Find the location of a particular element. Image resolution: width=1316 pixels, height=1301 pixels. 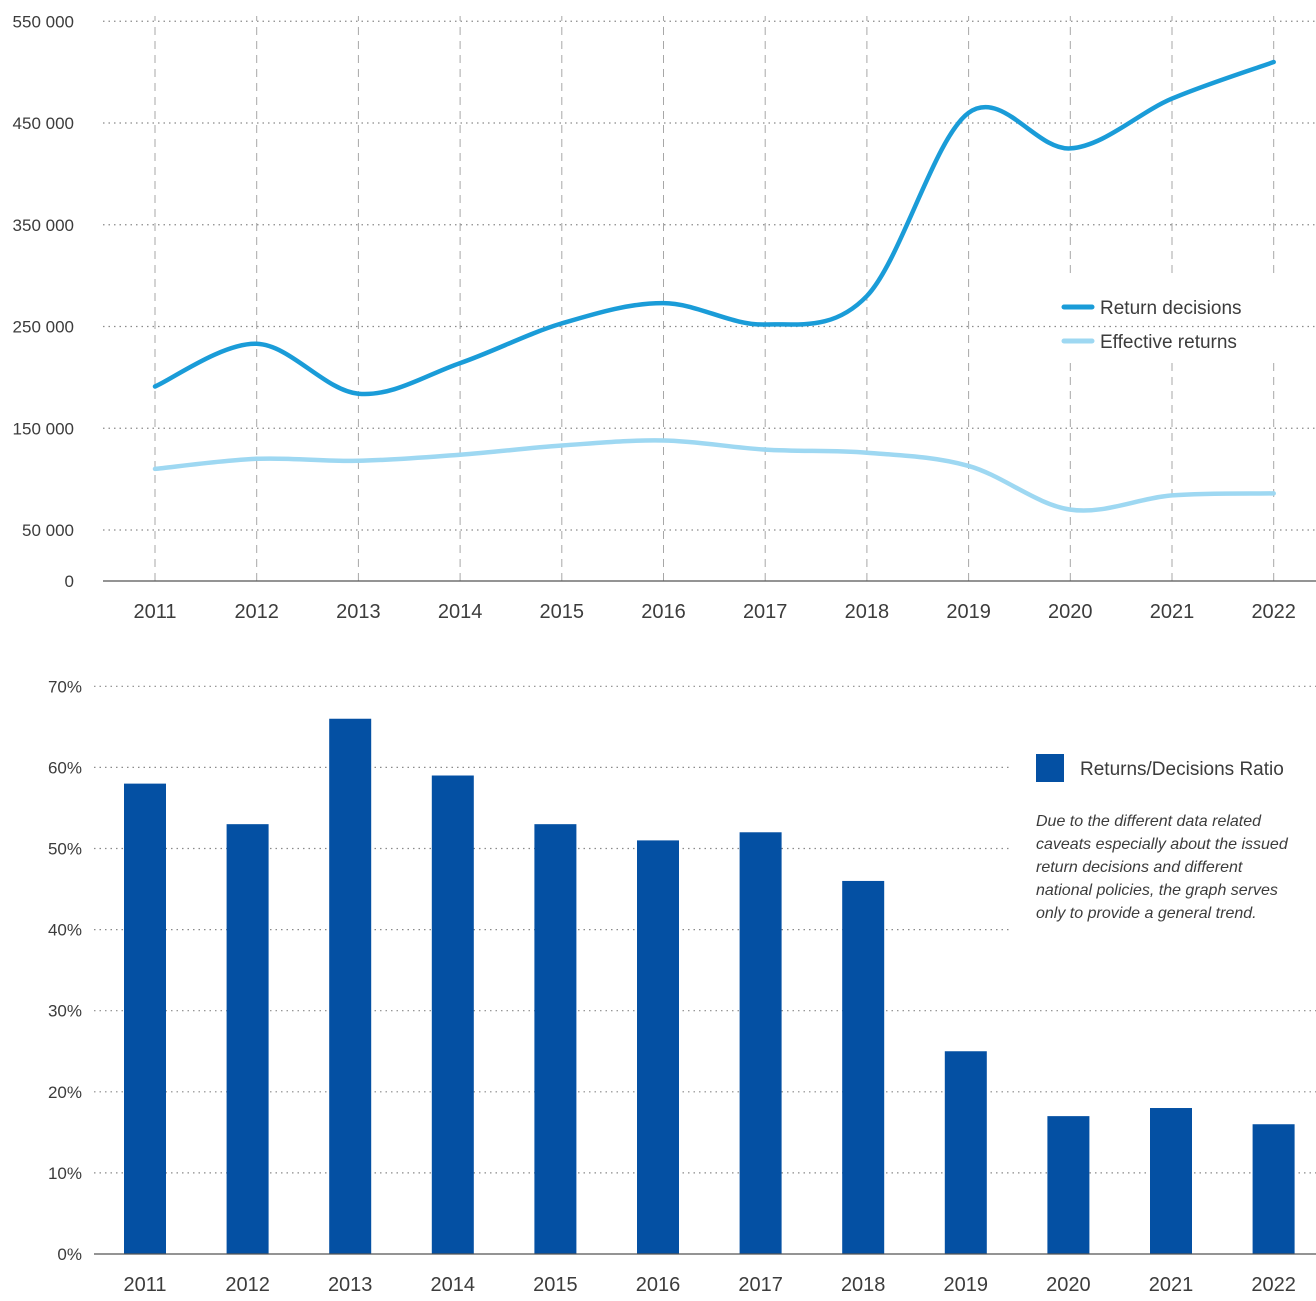

y-tick-label: 350 000 is located at coordinates (43, 225).